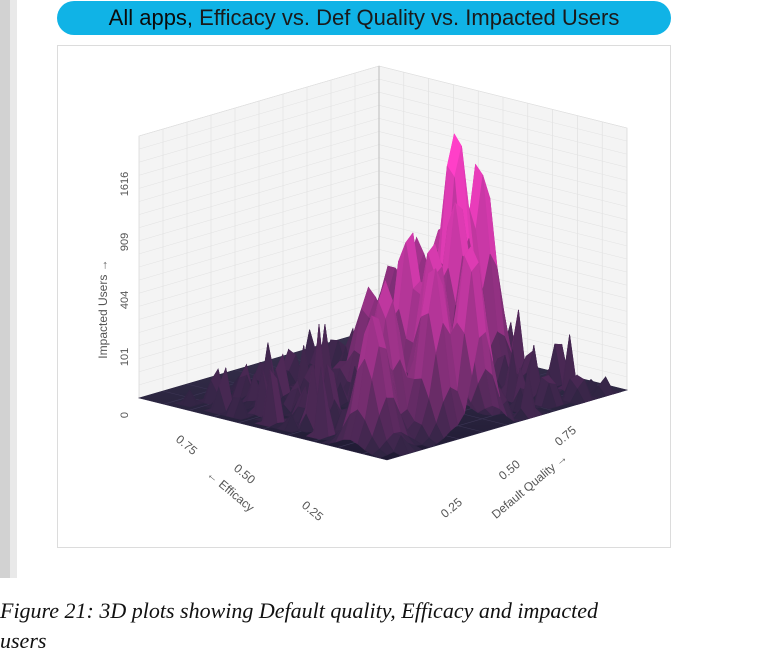 This screenshot has height=669, width=768. Describe the element at coordinates (151, 17) in the screenshot. I see `chart-title-prefix: All apps,` at that location.